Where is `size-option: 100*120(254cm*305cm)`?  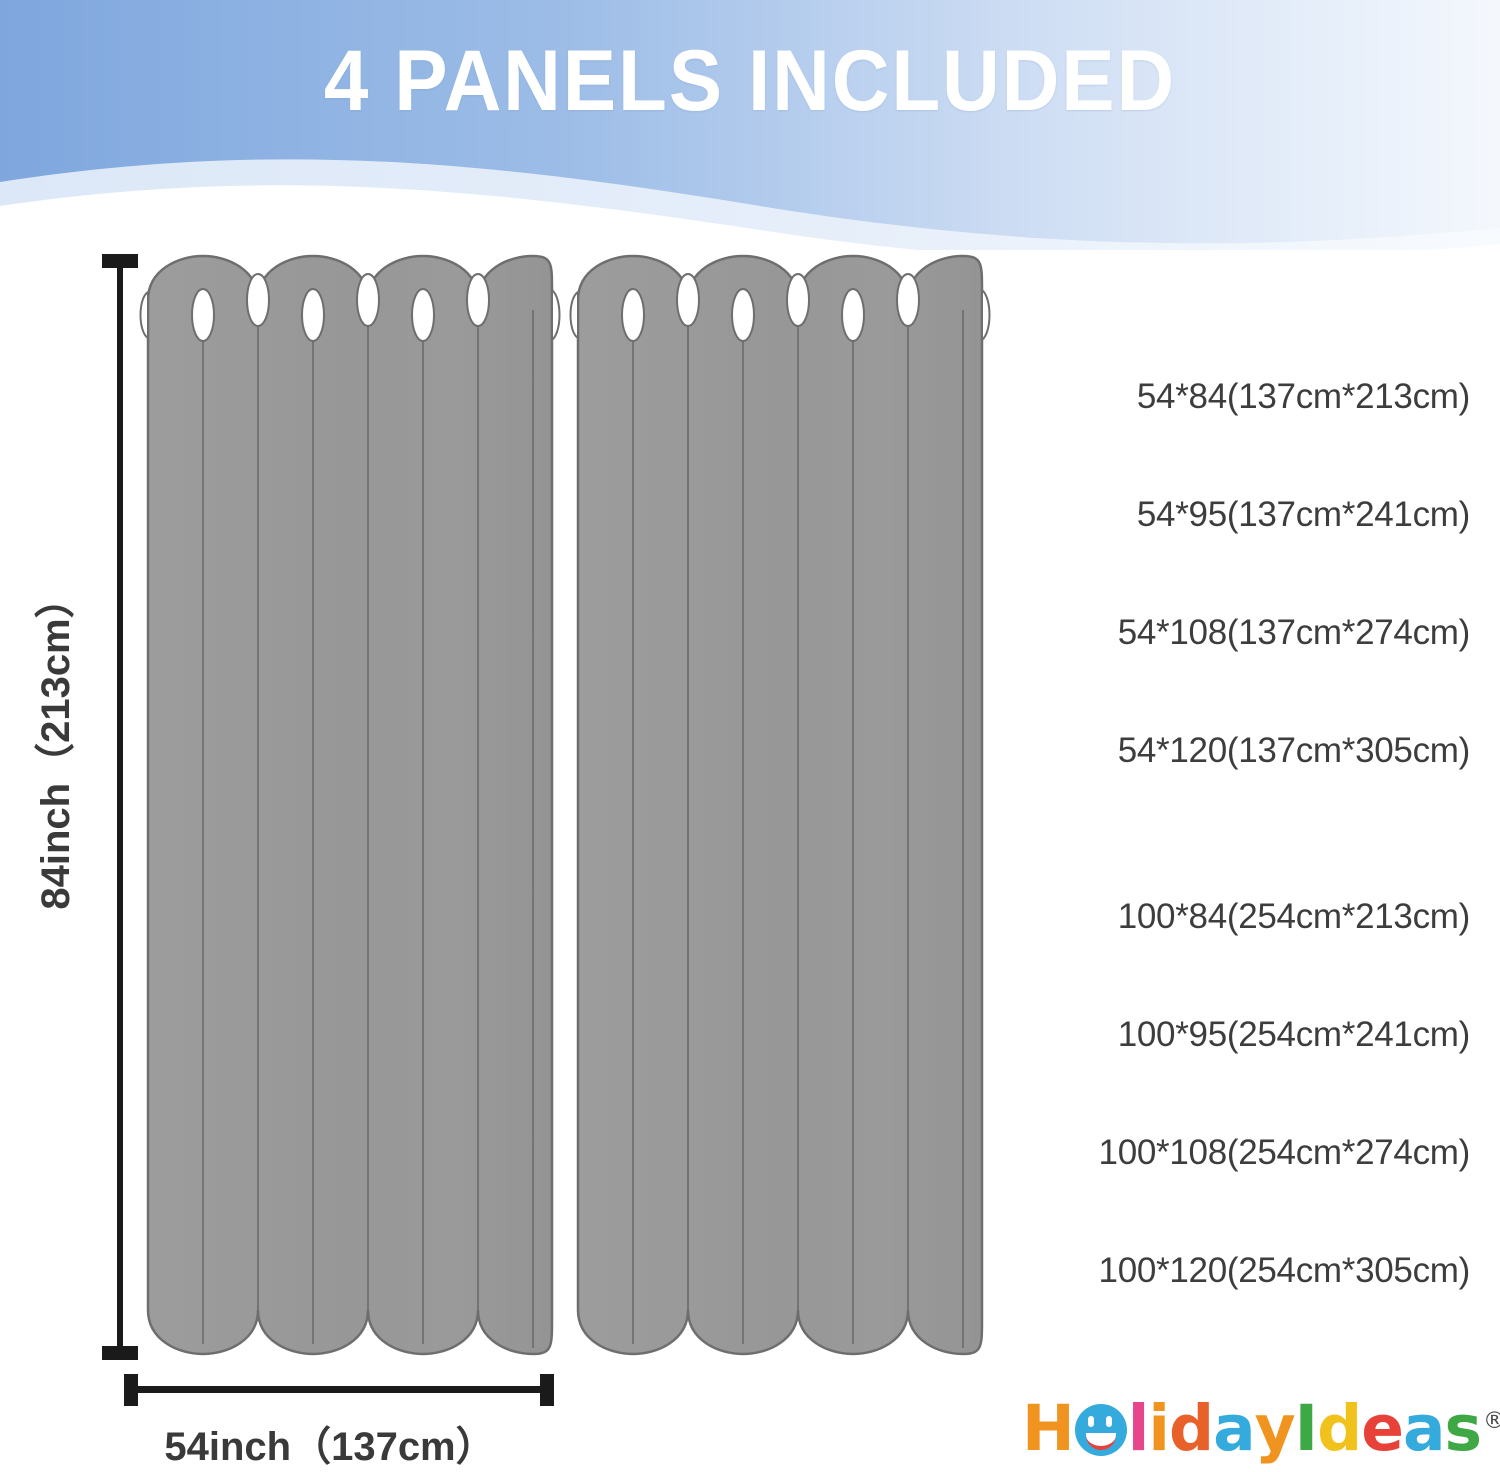 size-option: 100*120(254cm*305cm) is located at coordinates (1284, 1270).